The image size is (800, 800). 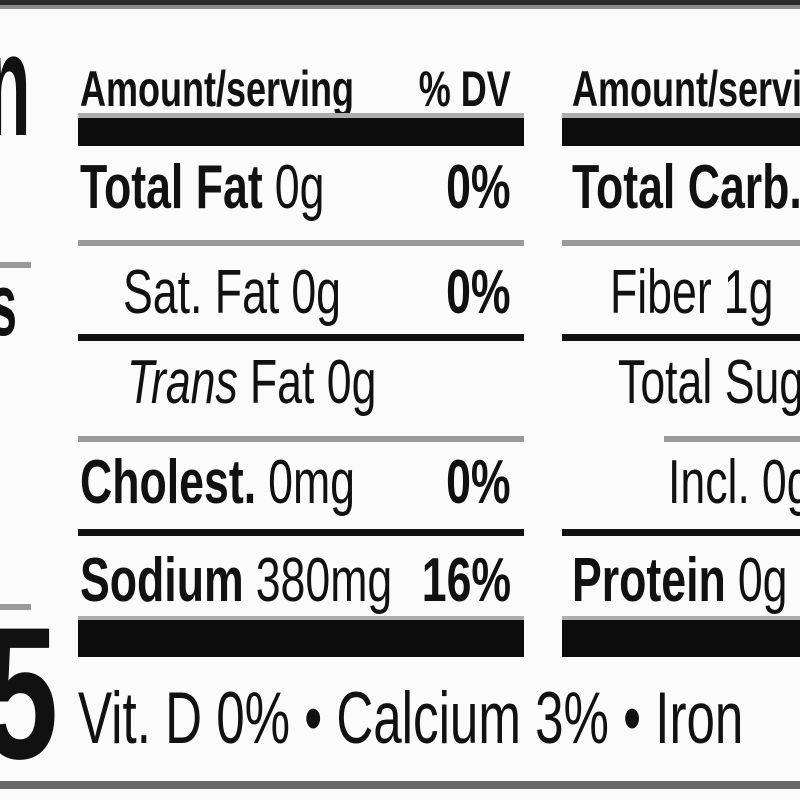 What do you see at coordinates (37, 85) in the screenshot?
I see `cropped-letter-n: n` at bounding box center [37, 85].